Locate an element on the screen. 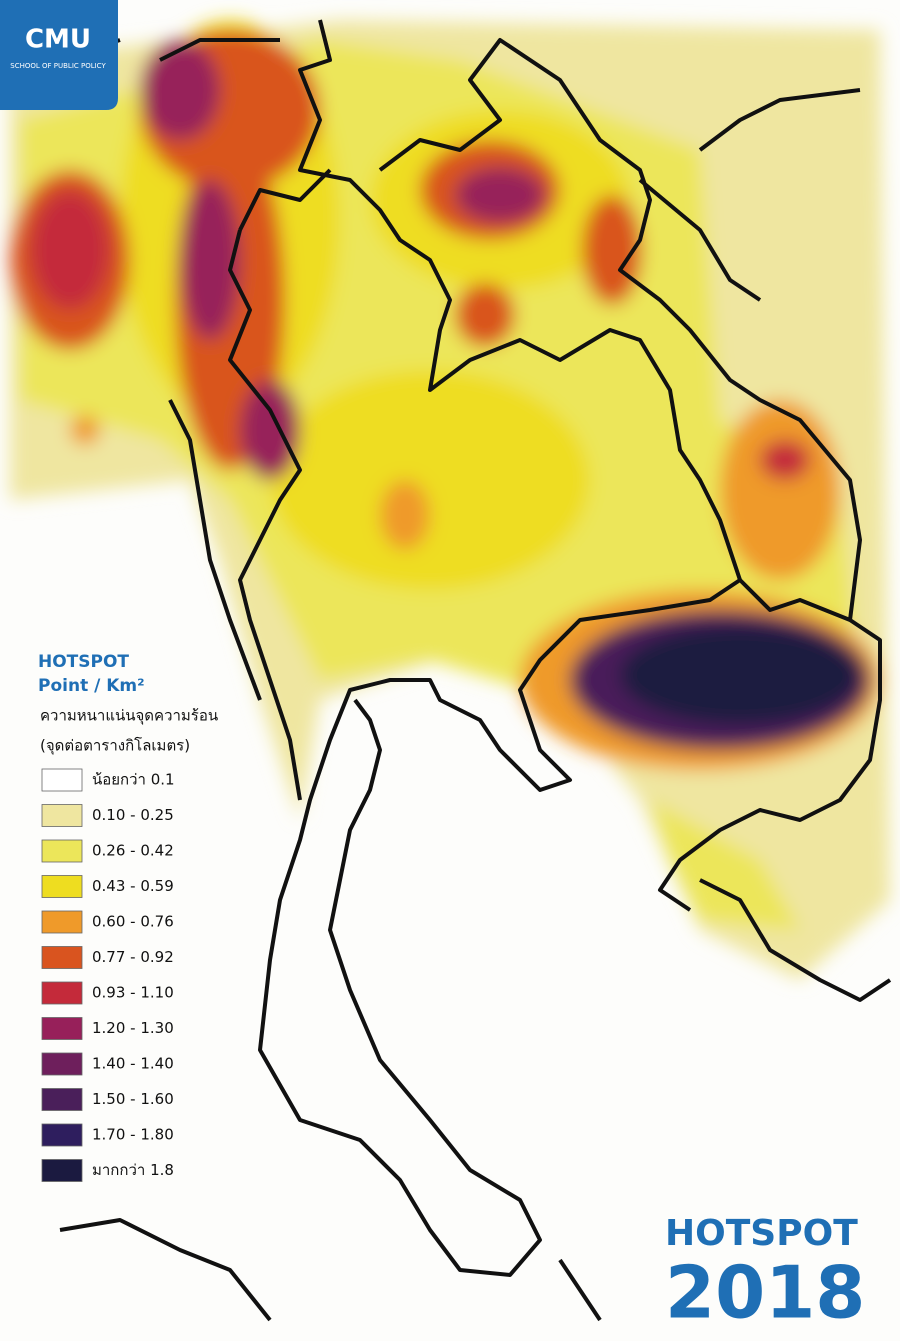 The height and width of the screenshot is (1341, 900). legend-label: 1.50 - 1.60 is located at coordinates (133, 1099).